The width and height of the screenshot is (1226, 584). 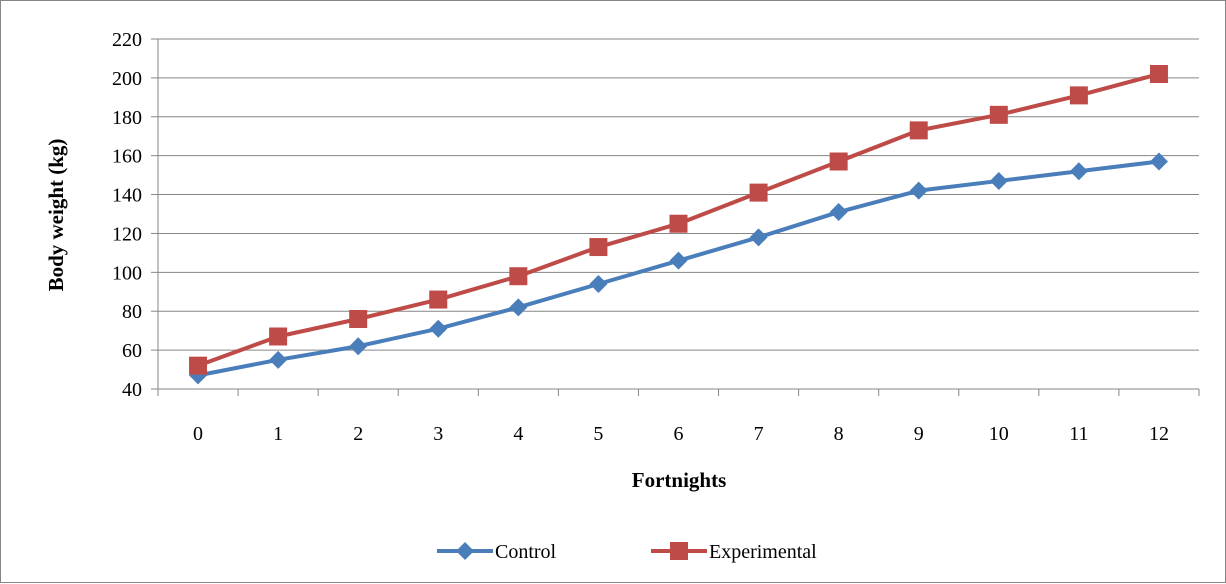 What do you see at coordinates (132, 351) in the screenshot?
I see `y-tick-label: 60` at bounding box center [132, 351].